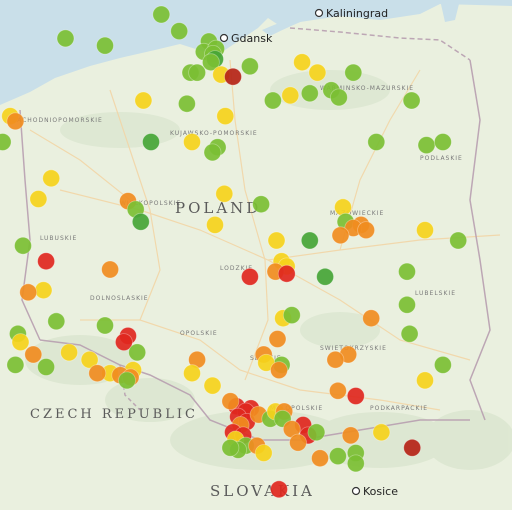 The height and width of the screenshot is (510, 512). Describe the element at coordinates (150, 203) in the screenshot. I see `svg-text: WIELKOPOLSKIE` at that location.